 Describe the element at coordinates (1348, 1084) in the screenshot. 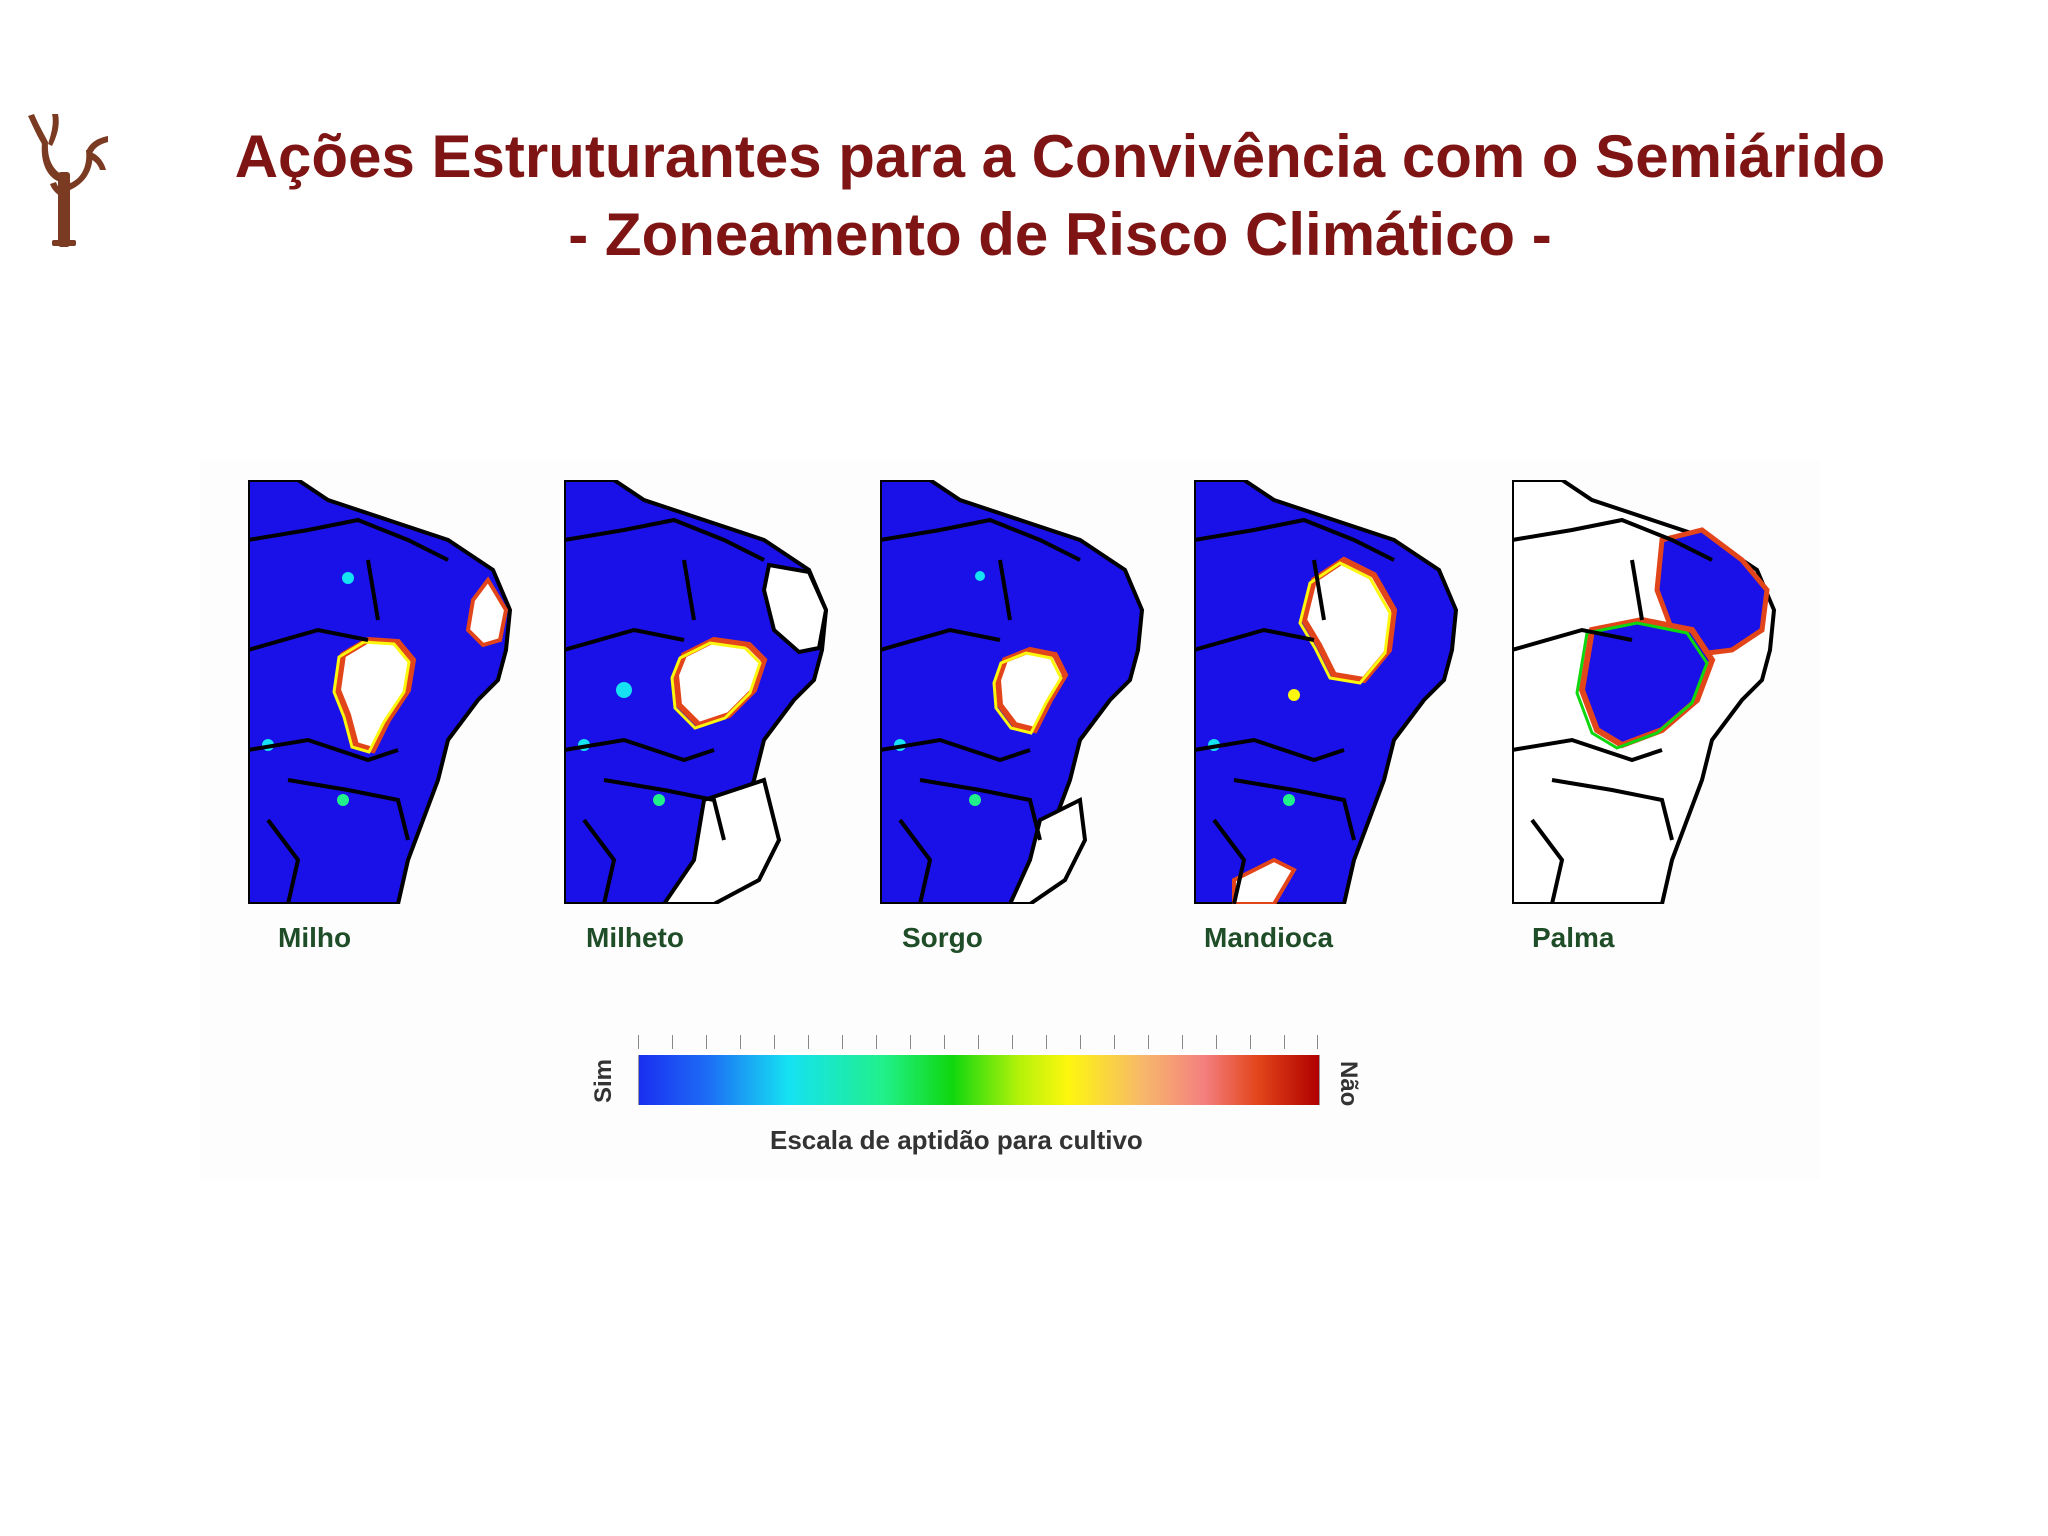

I see `scale-high-label: Não` at that location.